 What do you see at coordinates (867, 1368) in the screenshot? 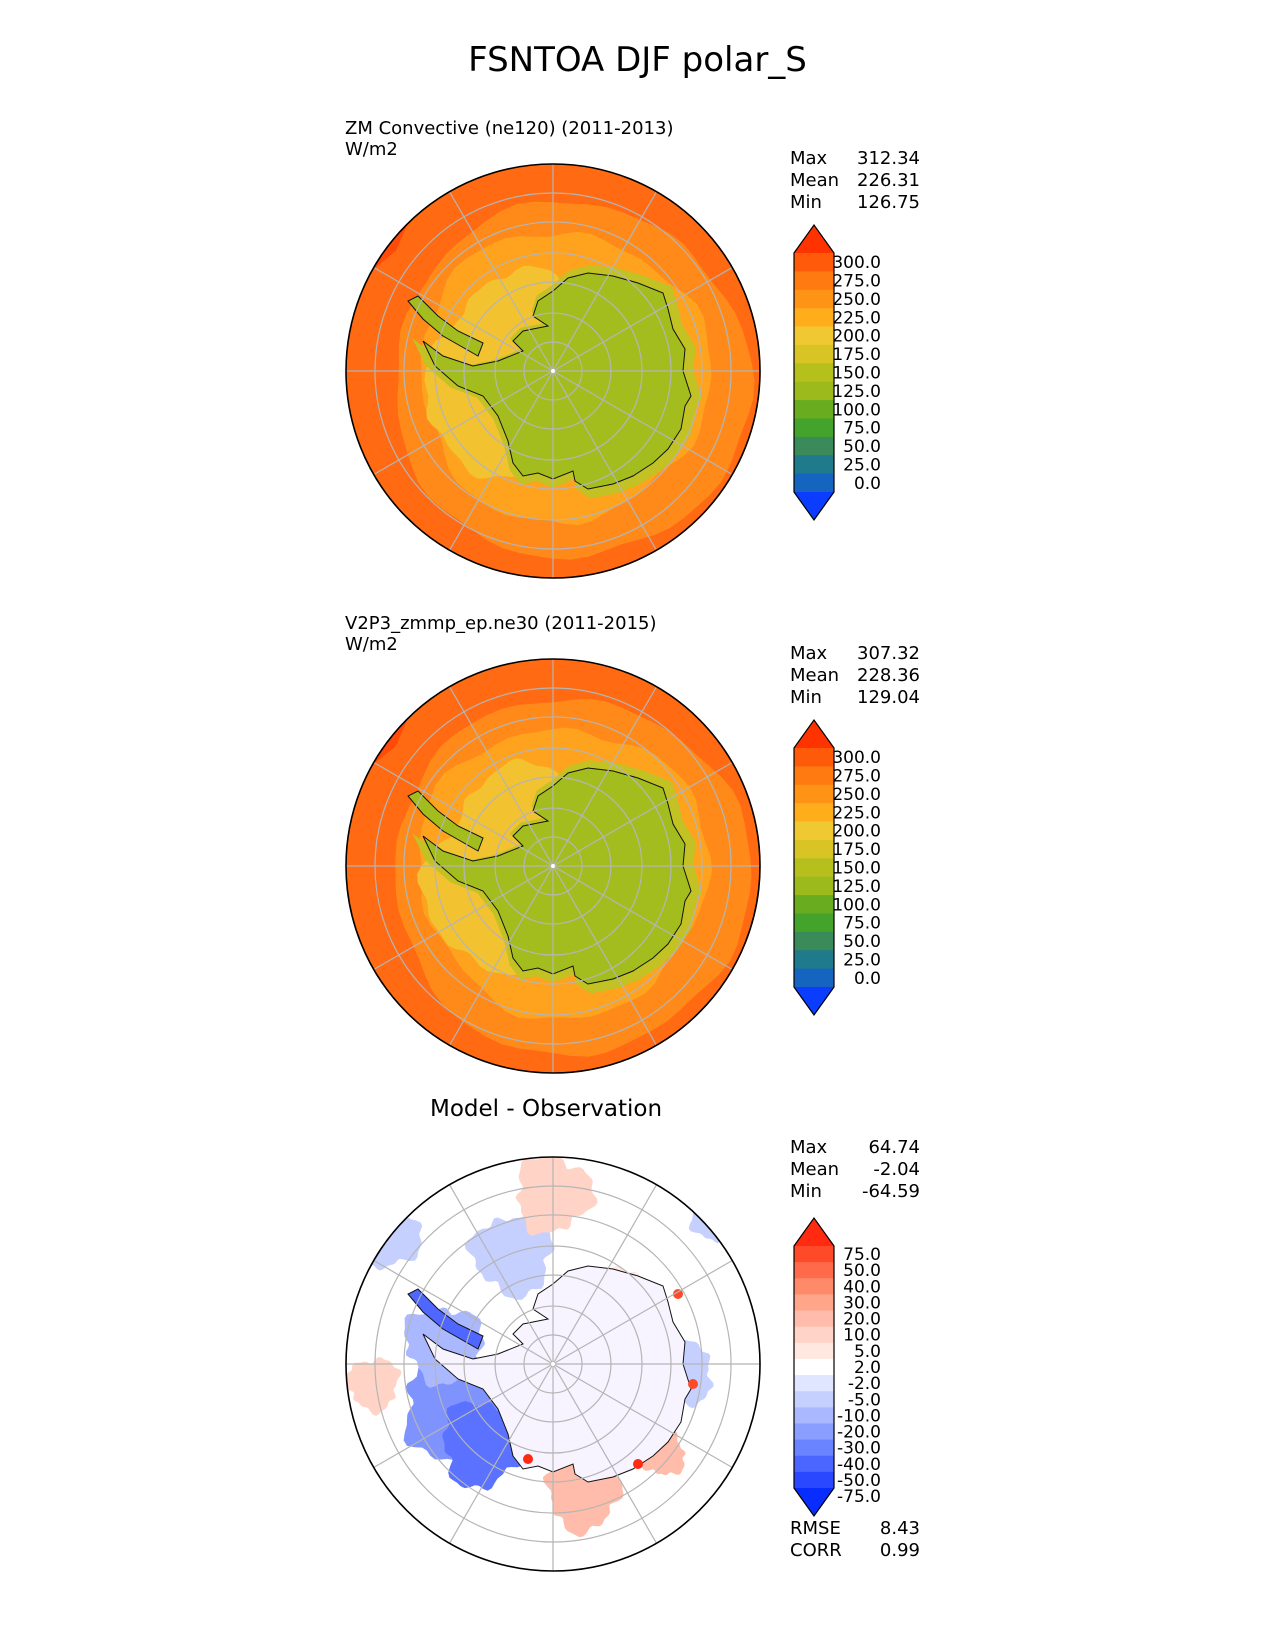
I see `colorbar-tick-label: 2.0` at bounding box center [867, 1368].